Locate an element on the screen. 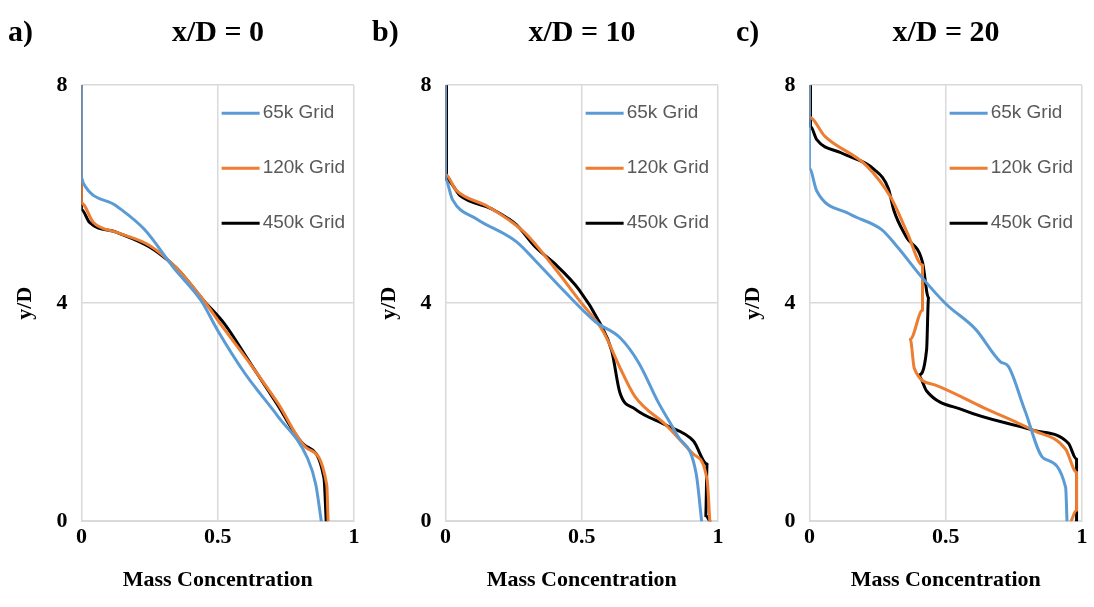 This screenshot has width=1094, height=607. text: c) is located at coordinates (748, 31).